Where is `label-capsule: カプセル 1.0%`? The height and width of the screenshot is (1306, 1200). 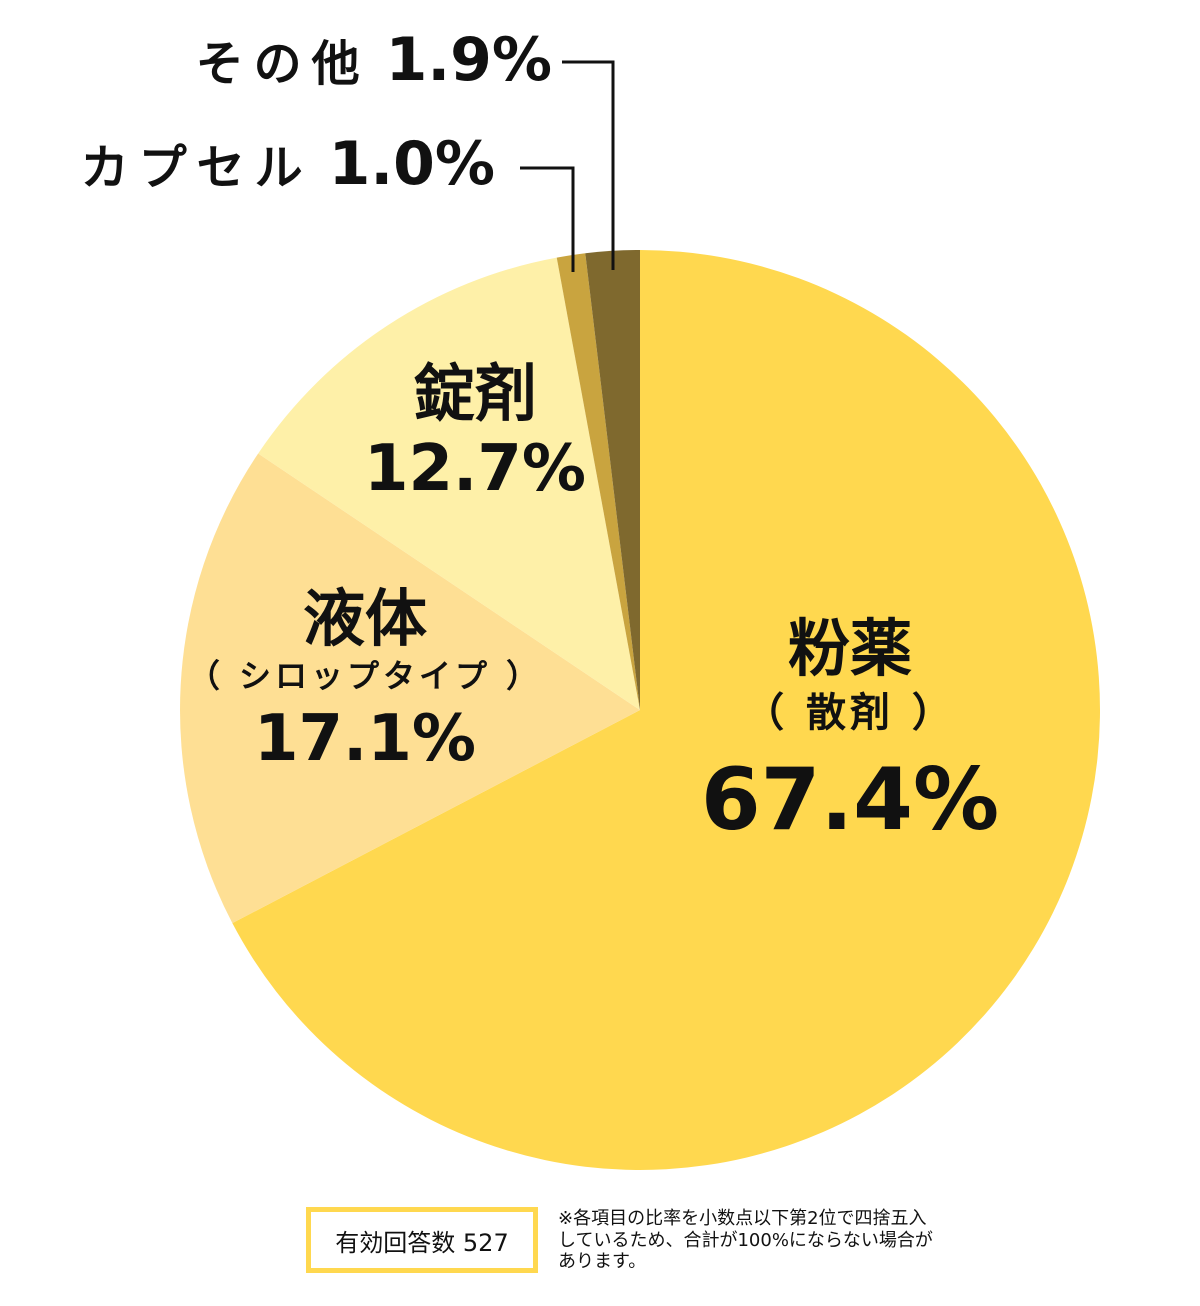
label-capsule: カプセル 1.0% is located at coordinates (288, 163).